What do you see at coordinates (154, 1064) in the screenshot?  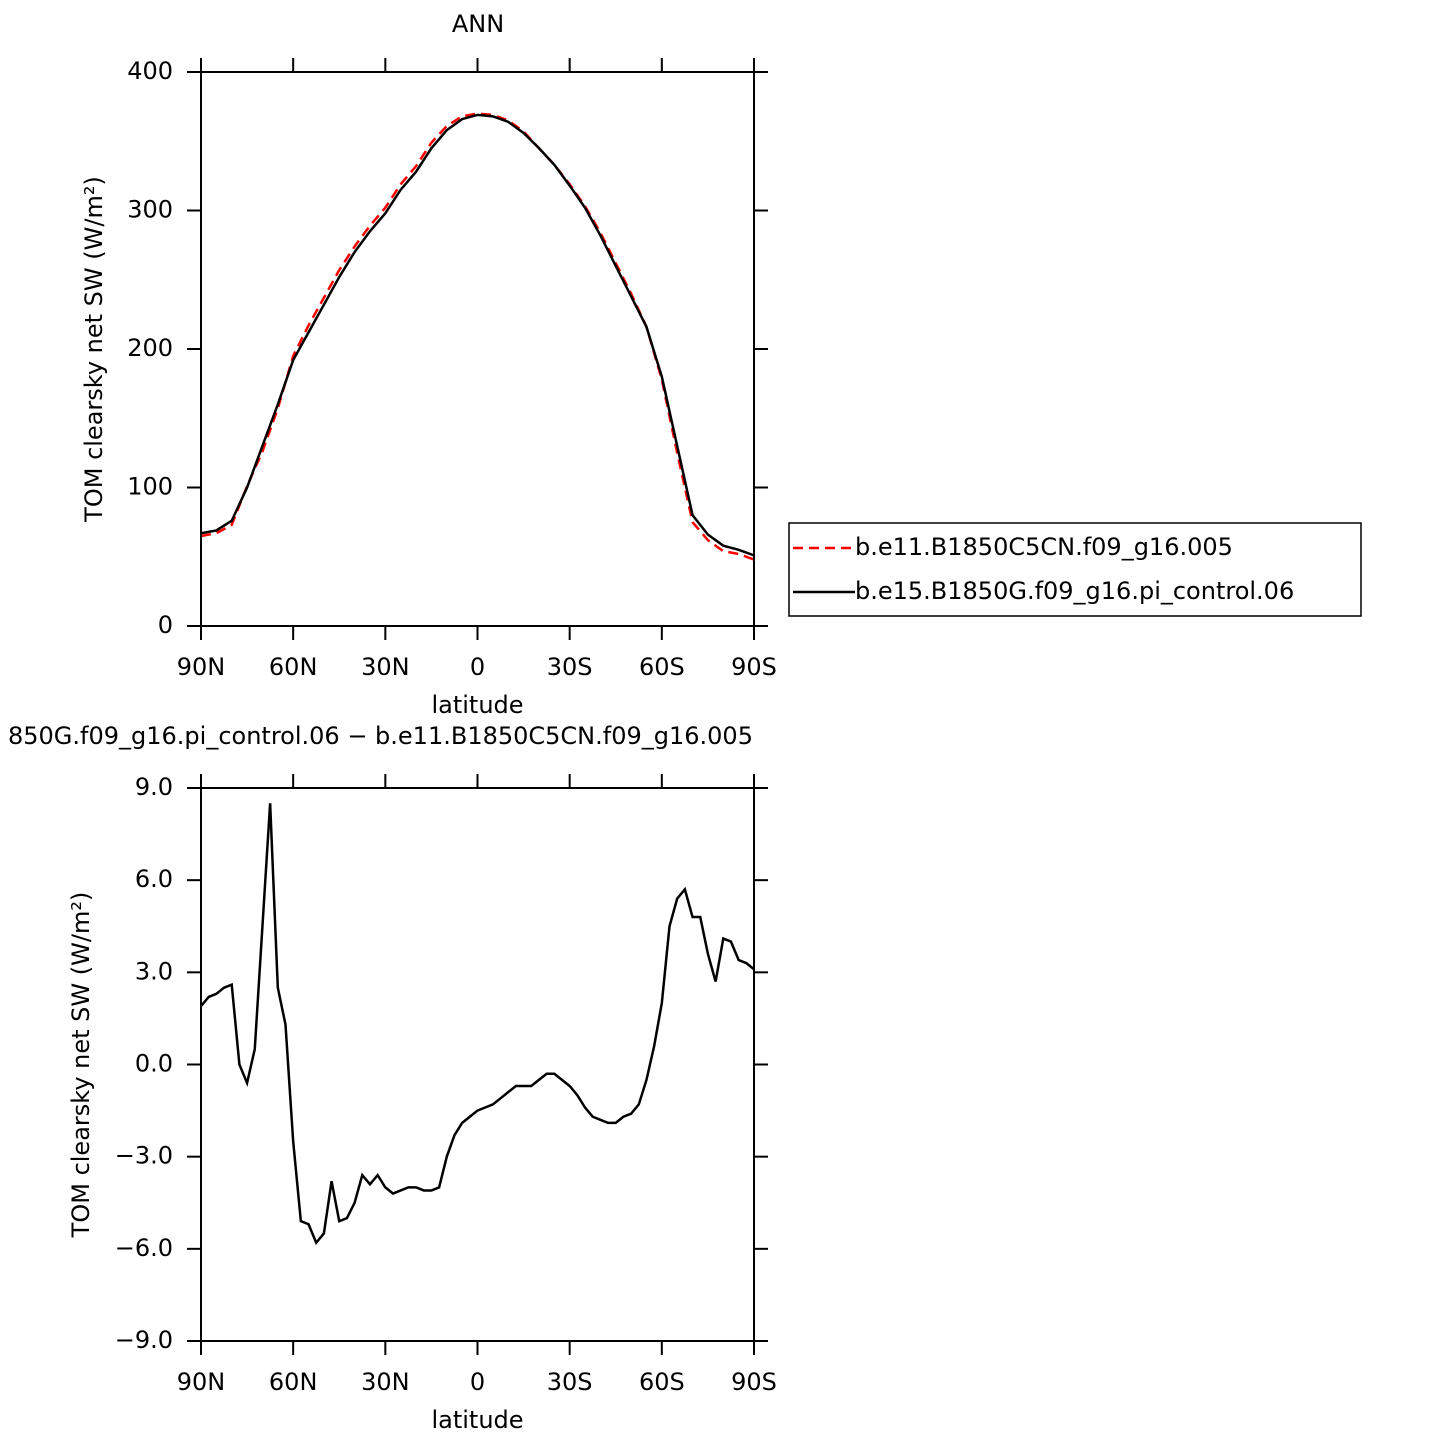 I see `y-tick-label: 0.0` at bounding box center [154, 1064].